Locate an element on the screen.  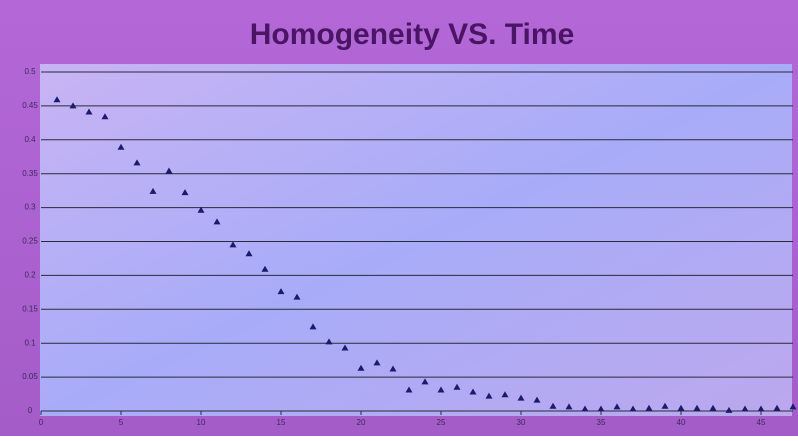
y-tick-label: 0.3 is located at coordinates (30, 207).